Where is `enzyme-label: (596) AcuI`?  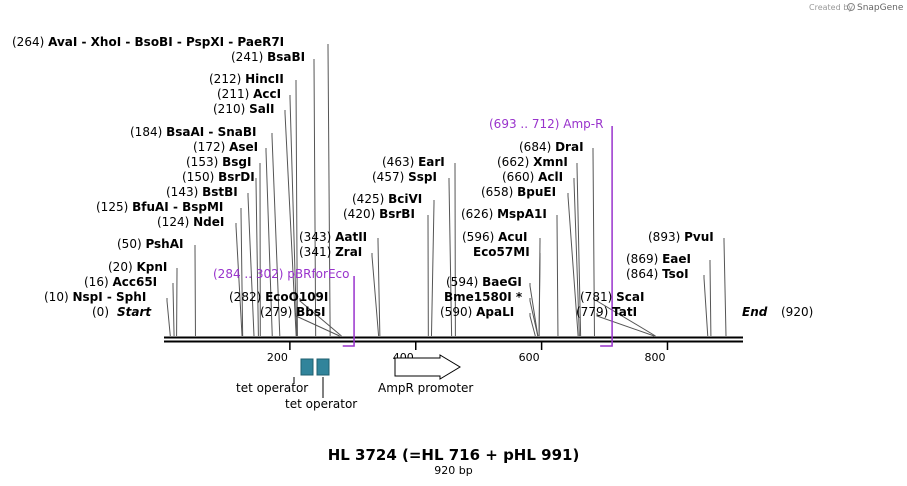 enzyme-label: (596) AcuI is located at coordinates (495, 237).